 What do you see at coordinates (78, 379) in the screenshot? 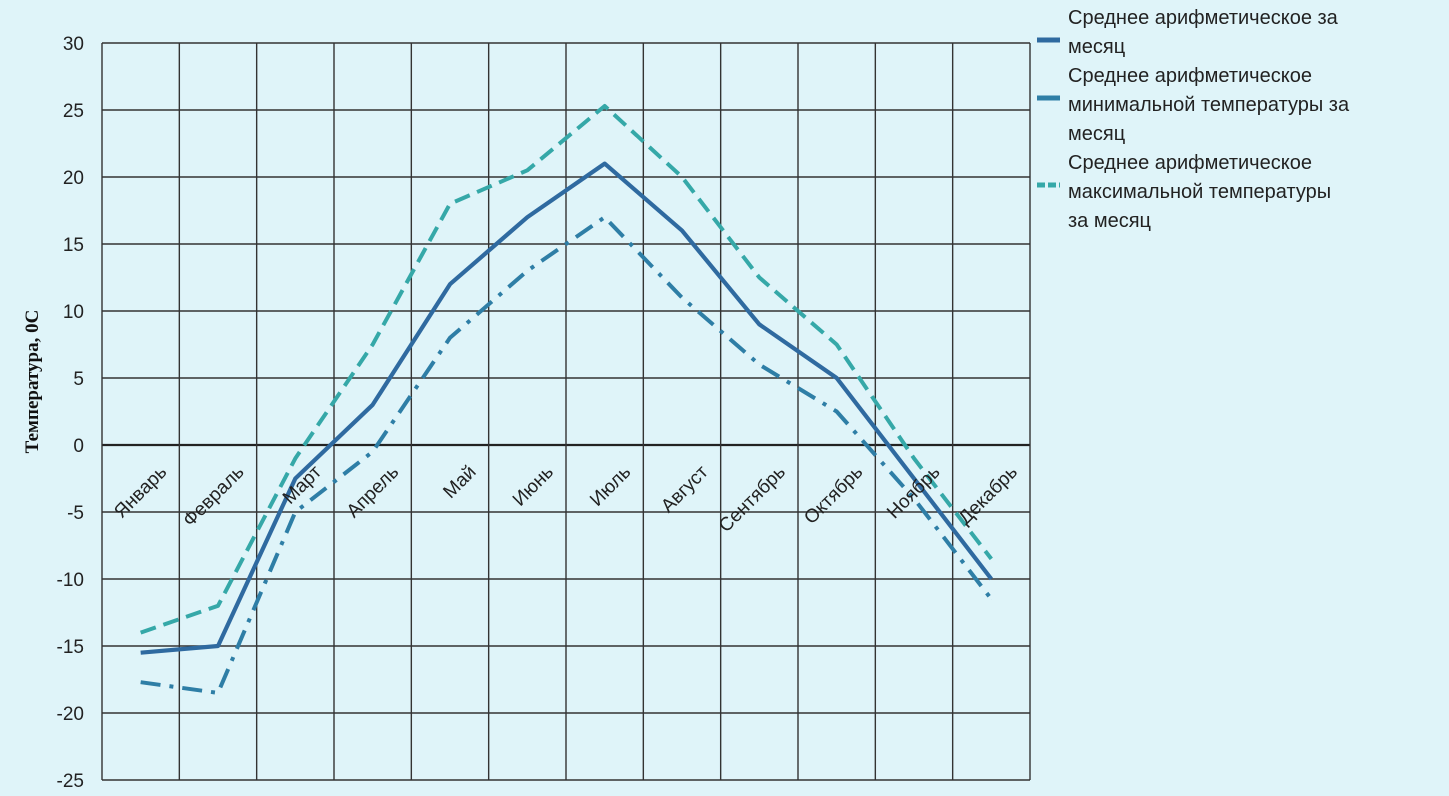
I see `y-tick-label: 5` at bounding box center [78, 379].